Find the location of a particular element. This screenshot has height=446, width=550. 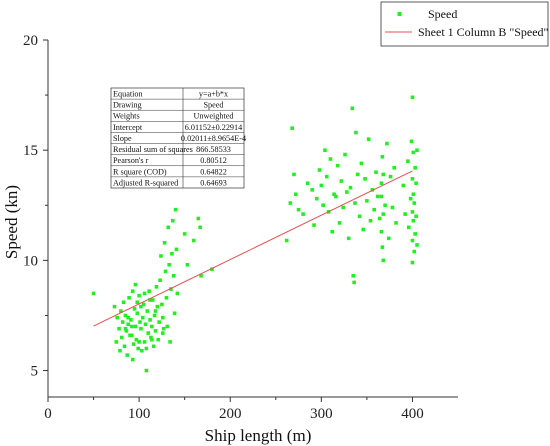

legend-box is located at coordinates (464, 24).